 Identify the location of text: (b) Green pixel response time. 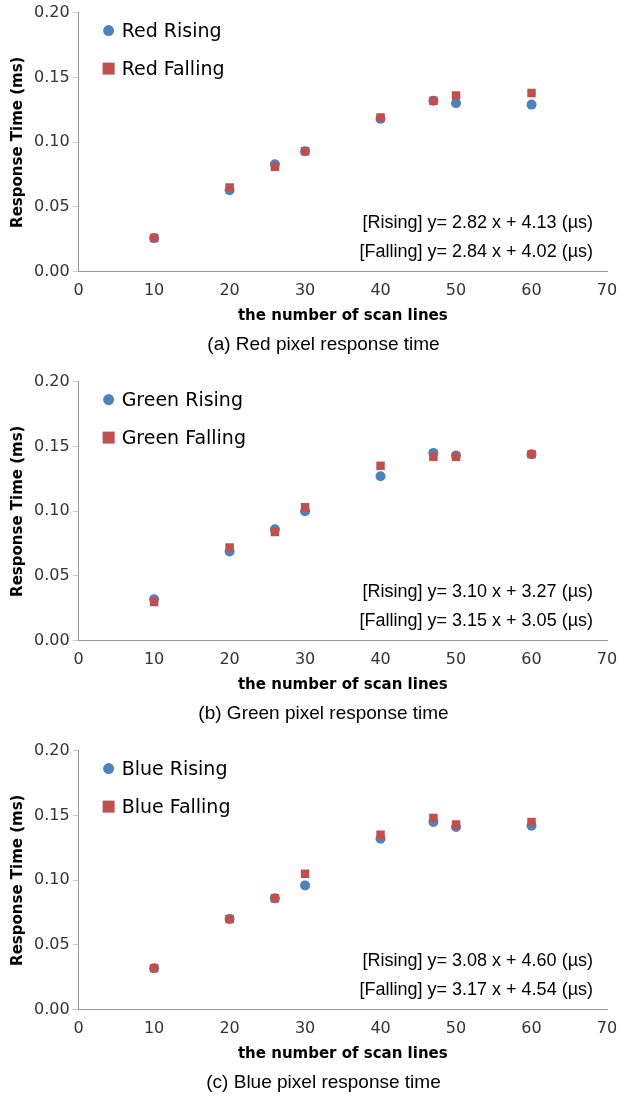
(323, 713).